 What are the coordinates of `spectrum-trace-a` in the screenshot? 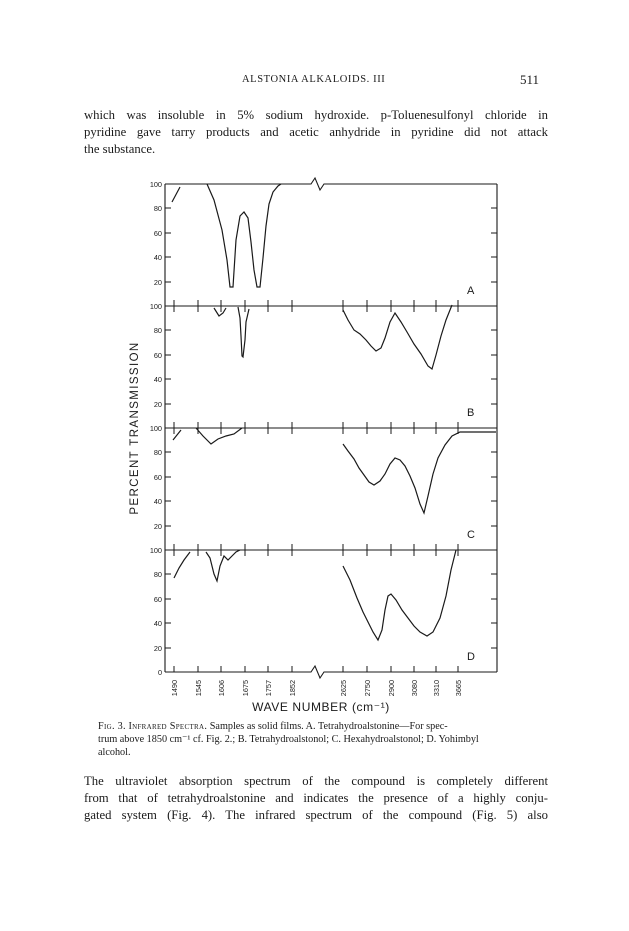 It's located at (226, 235).